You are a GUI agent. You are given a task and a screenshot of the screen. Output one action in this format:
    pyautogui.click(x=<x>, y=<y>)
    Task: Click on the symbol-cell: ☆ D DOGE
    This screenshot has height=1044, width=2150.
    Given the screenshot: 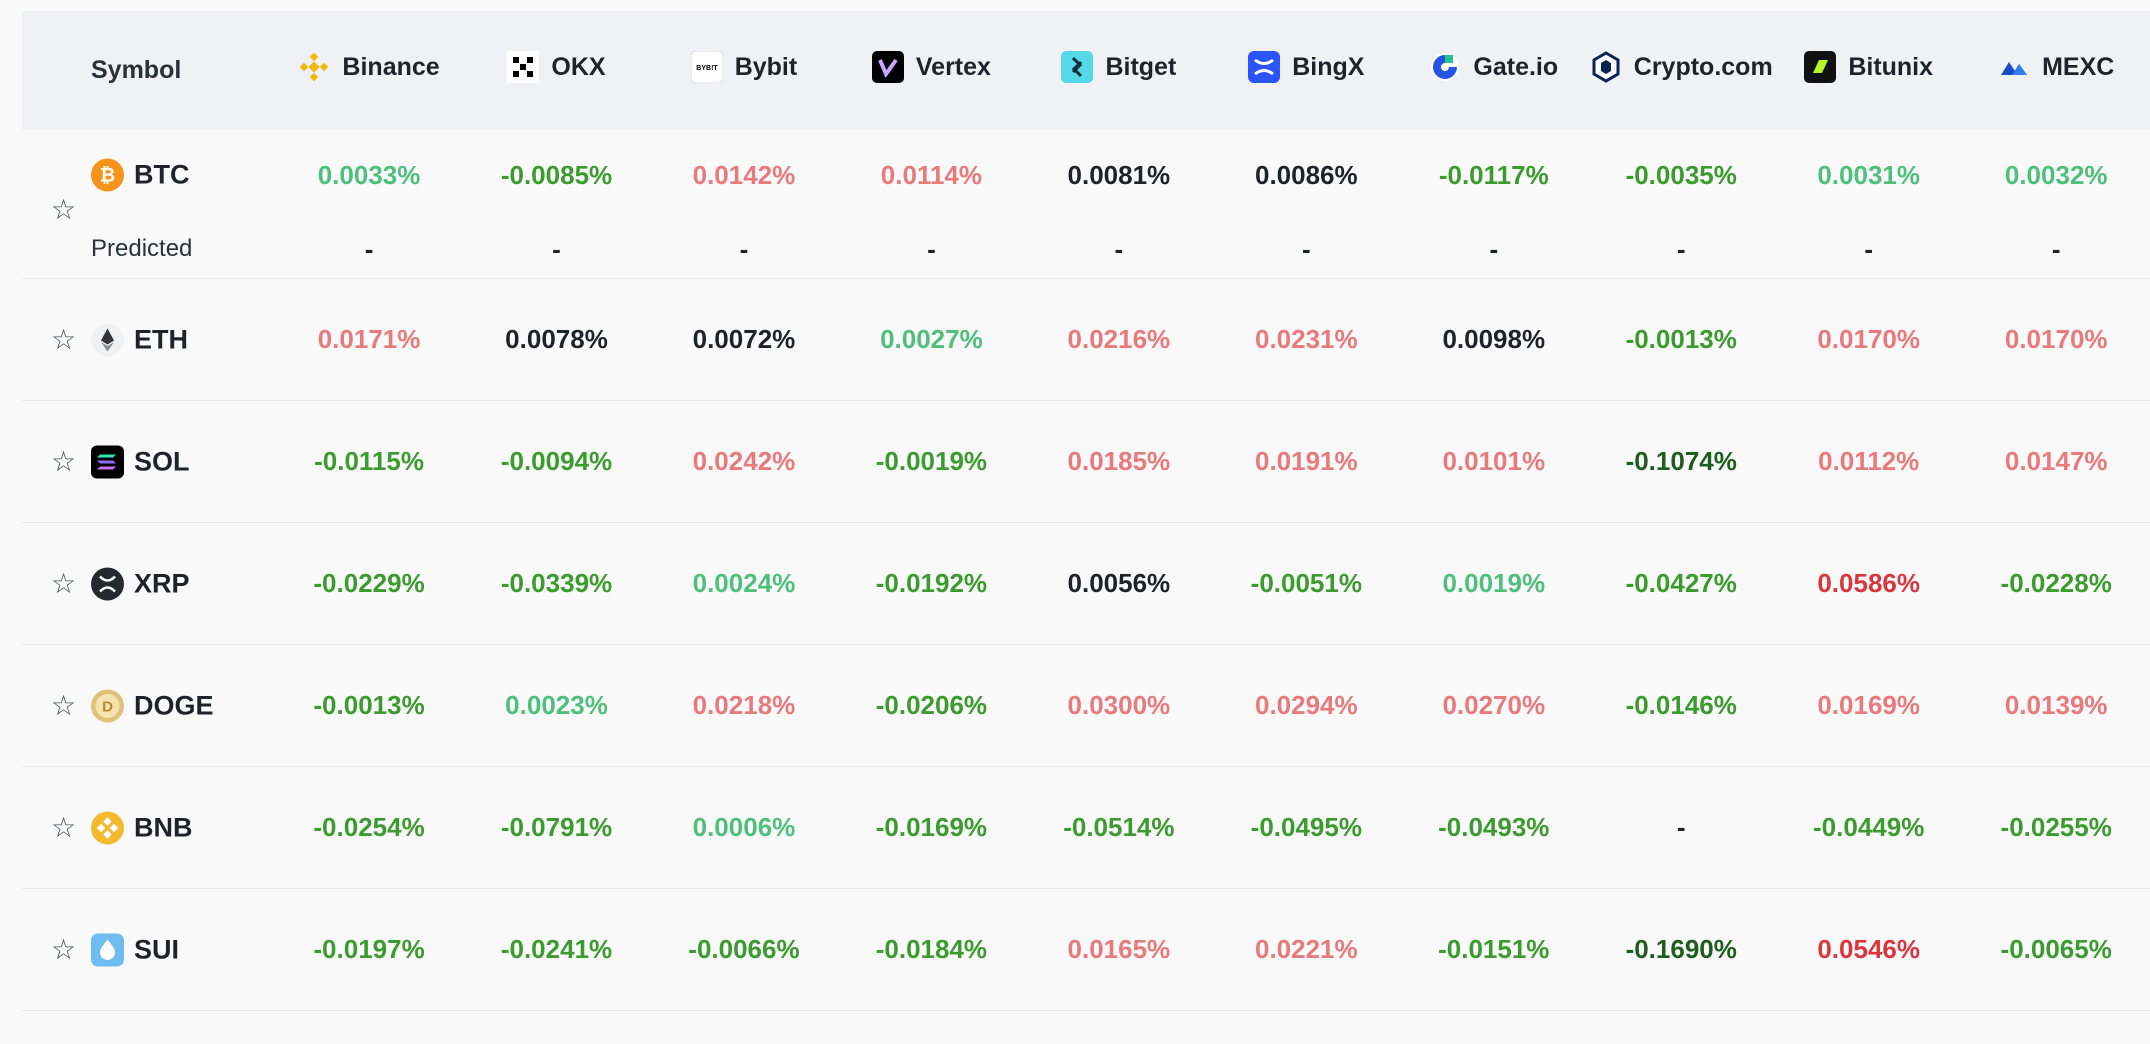 What is the action you would take?
    pyautogui.click(x=148, y=706)
    